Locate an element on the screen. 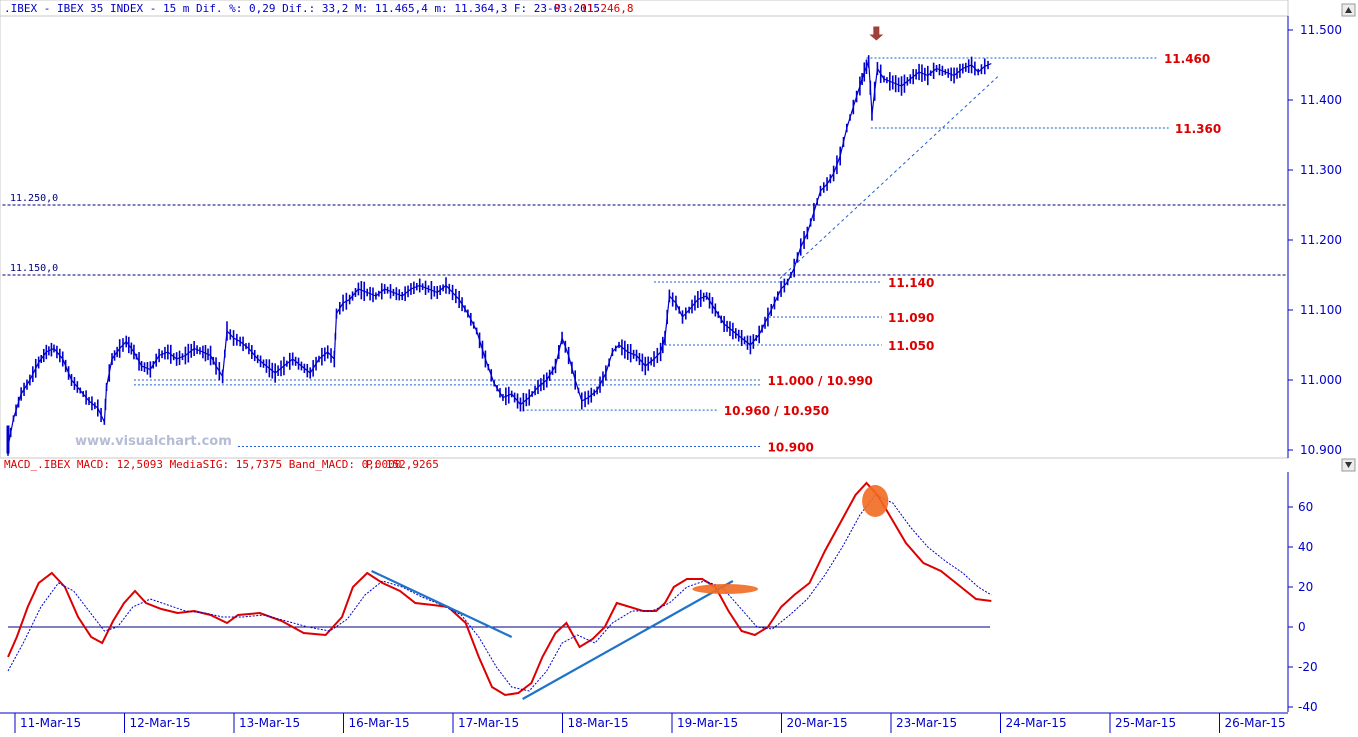 This screenshot has width=1358, height=737. x-day-label: 13-Mar-15 is located at coordinates (269, 723).